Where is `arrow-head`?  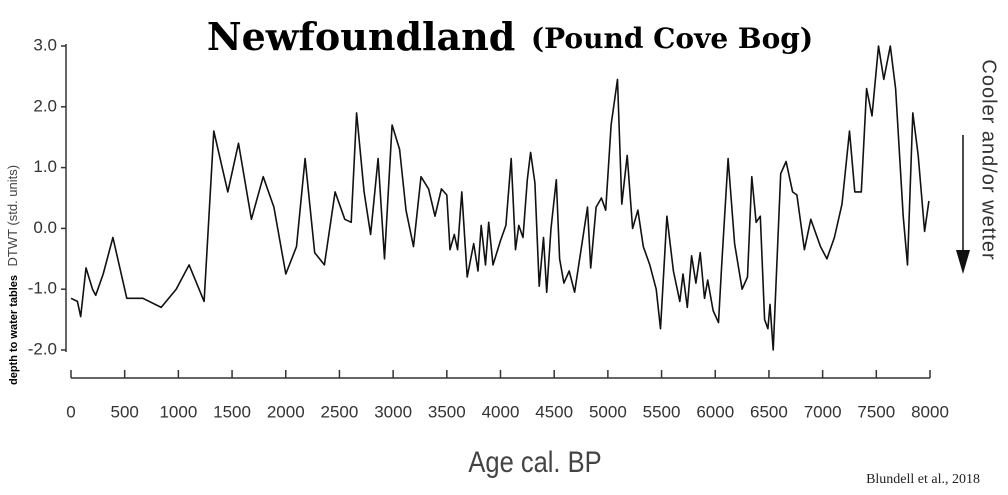
arrow-head is located at coordinates (963, 262).